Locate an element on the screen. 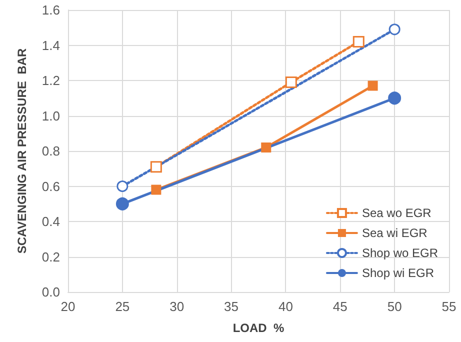  x-tick-label: 25 is located at coordinates (122, 306).